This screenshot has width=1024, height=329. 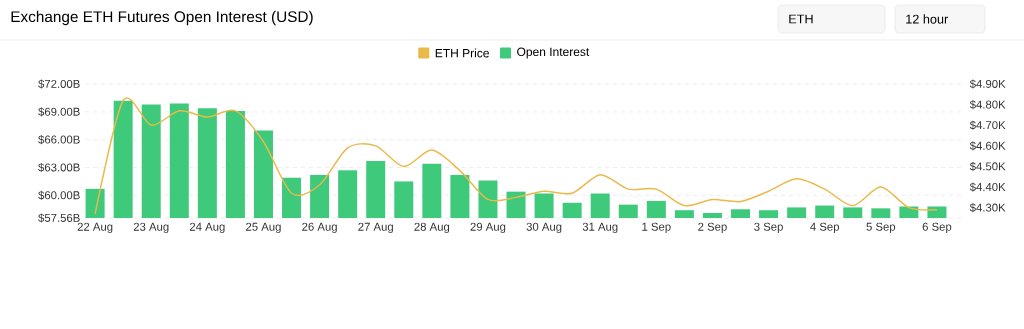 I want to click on x-tick-label: 6 Sep, so click(x=937, y=227).